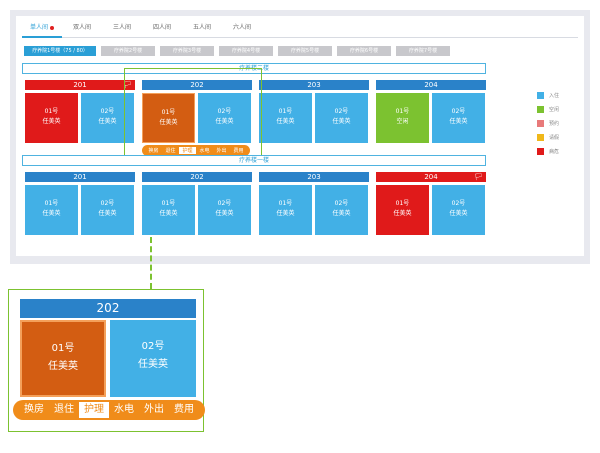  I want to click on tab-double: 双人间, so click(81, 27).